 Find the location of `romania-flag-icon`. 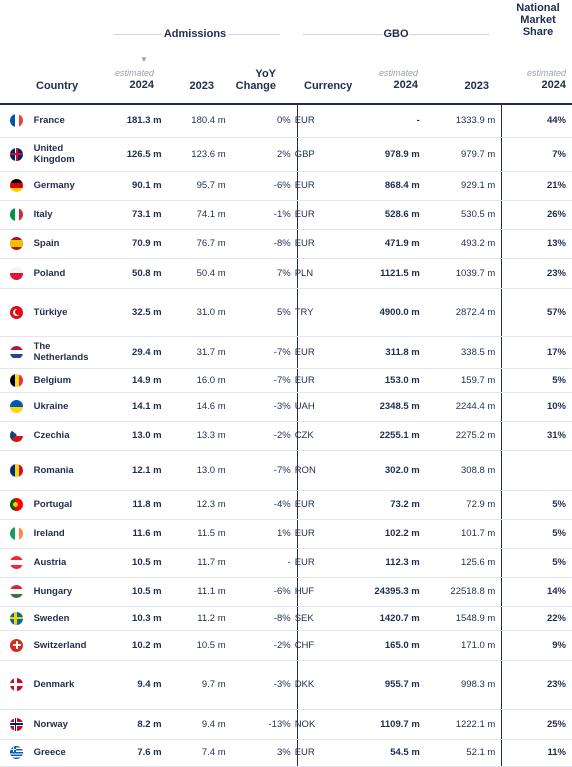

romania-flag-icon is located at coordinates (17, 470).